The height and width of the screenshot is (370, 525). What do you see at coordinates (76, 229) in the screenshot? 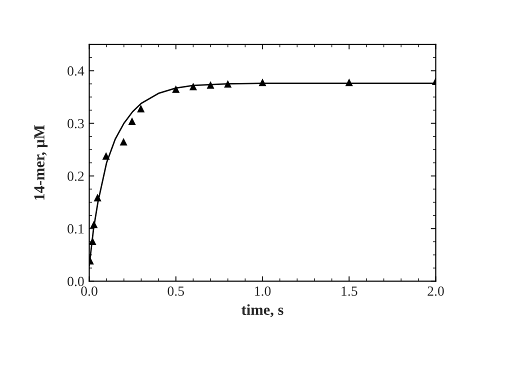
I see `y-tick-label: 0.1` at bounding box center [76, 229].